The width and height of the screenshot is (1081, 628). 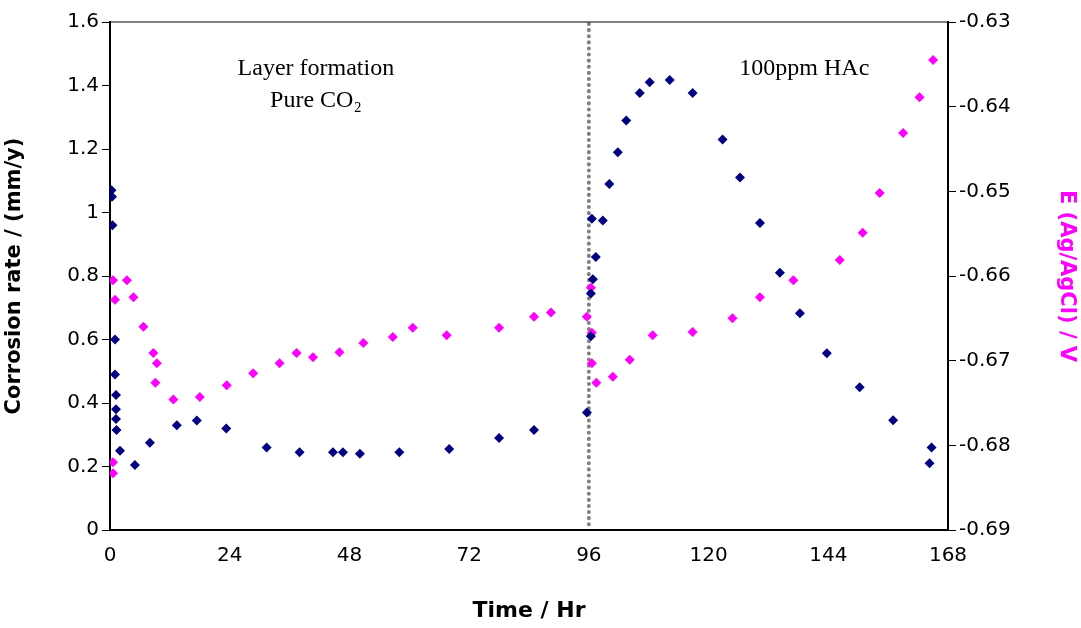 I want to click on y-tick-label: 1.6, so click(x=83, y=20).